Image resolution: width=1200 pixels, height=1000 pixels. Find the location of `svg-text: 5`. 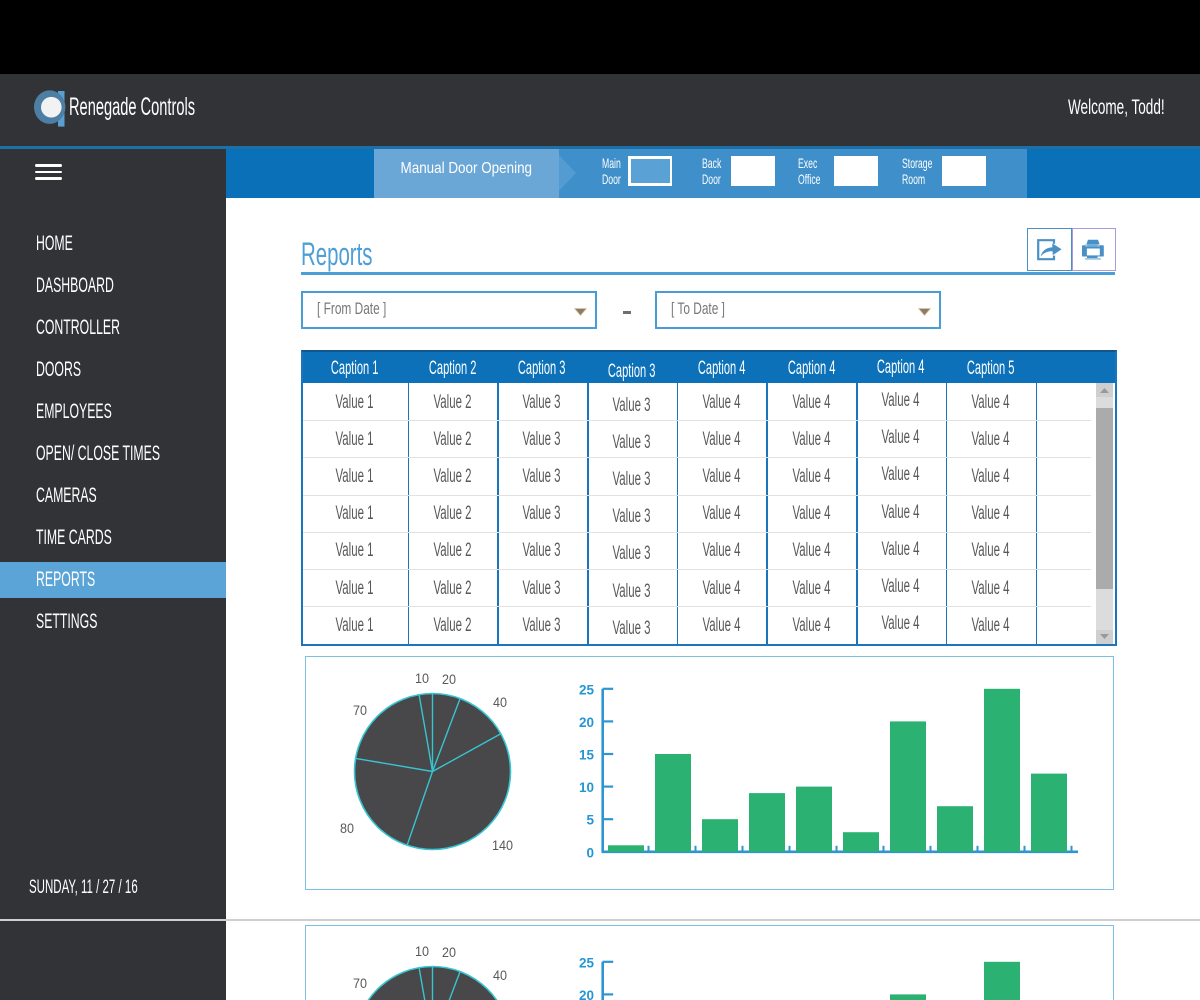

svg-text: 5 is located at coordinates (590, 820).